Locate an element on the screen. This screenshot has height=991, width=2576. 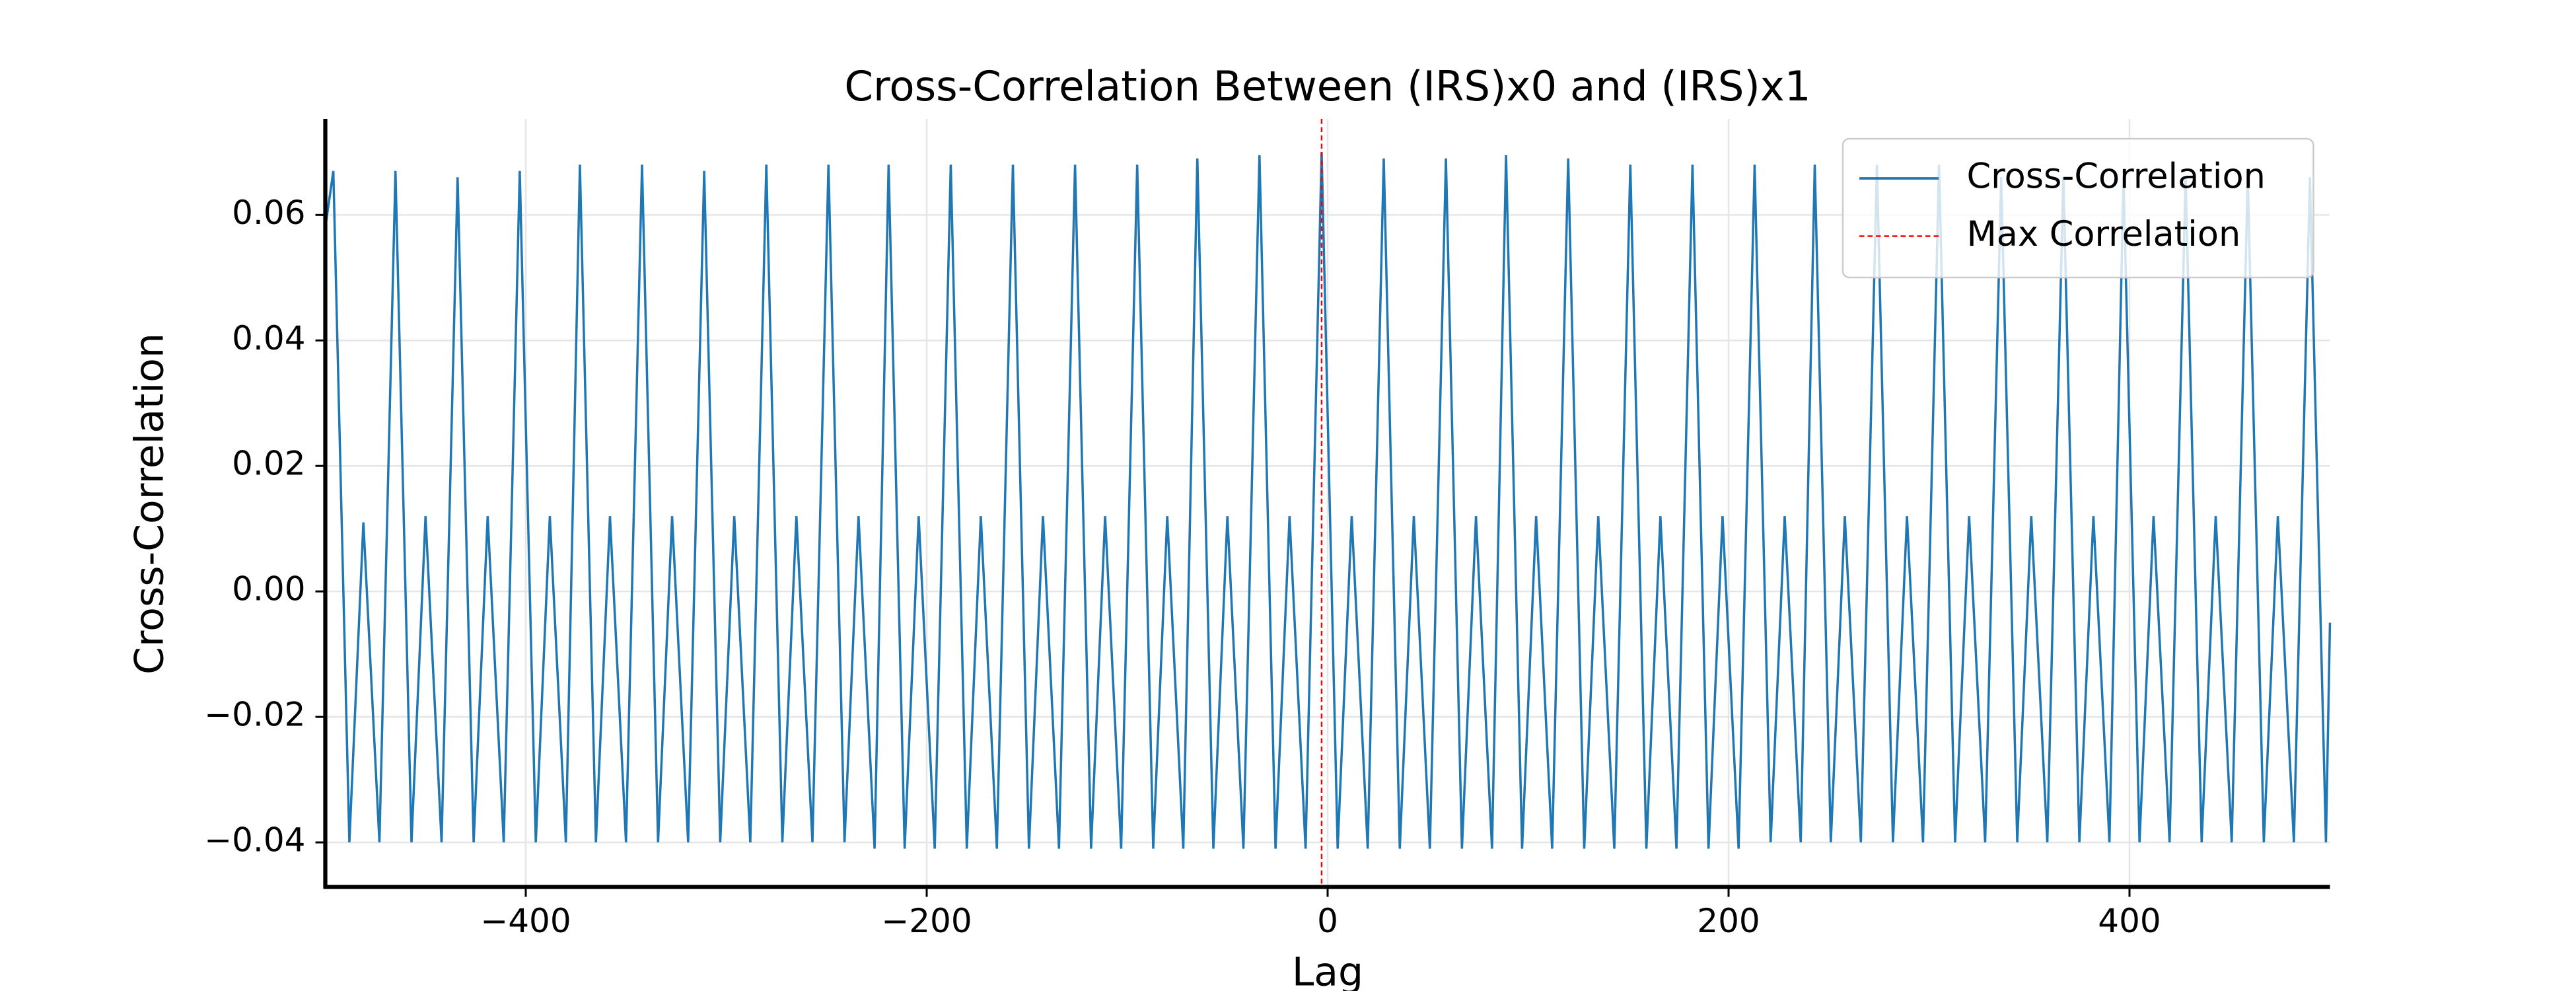
legend-label: Cross-Correlation is located at coordinates (2116, 177).